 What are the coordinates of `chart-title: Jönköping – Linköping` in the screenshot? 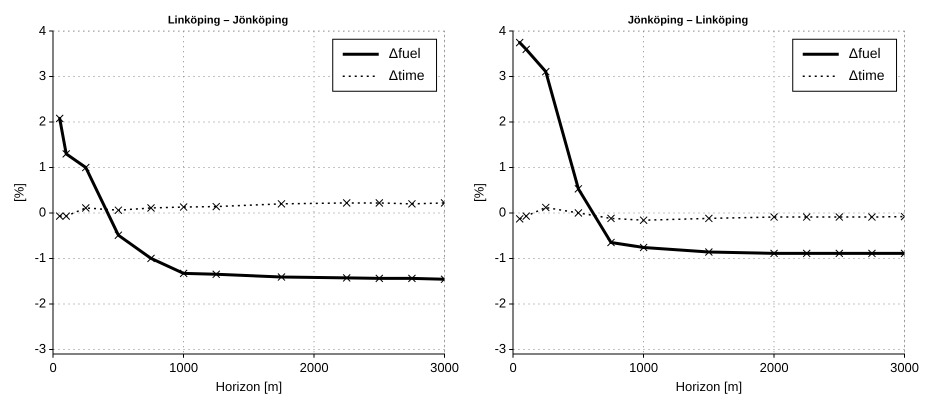 It's located at (688, 20).